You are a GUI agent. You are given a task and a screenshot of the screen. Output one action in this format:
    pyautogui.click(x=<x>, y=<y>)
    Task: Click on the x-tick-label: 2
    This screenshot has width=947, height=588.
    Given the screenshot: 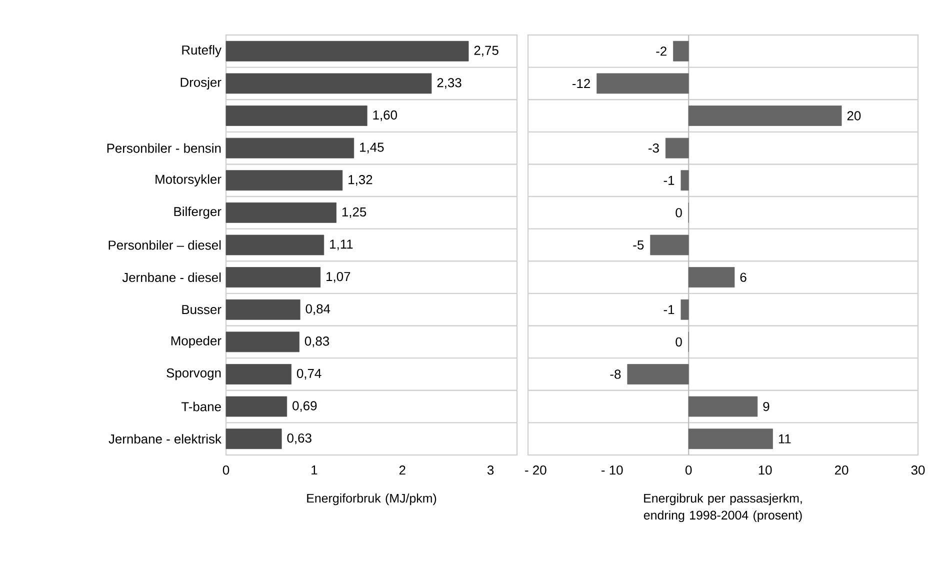 What is the action you would take?
    pyautogui.click(x=402, y=470)
    